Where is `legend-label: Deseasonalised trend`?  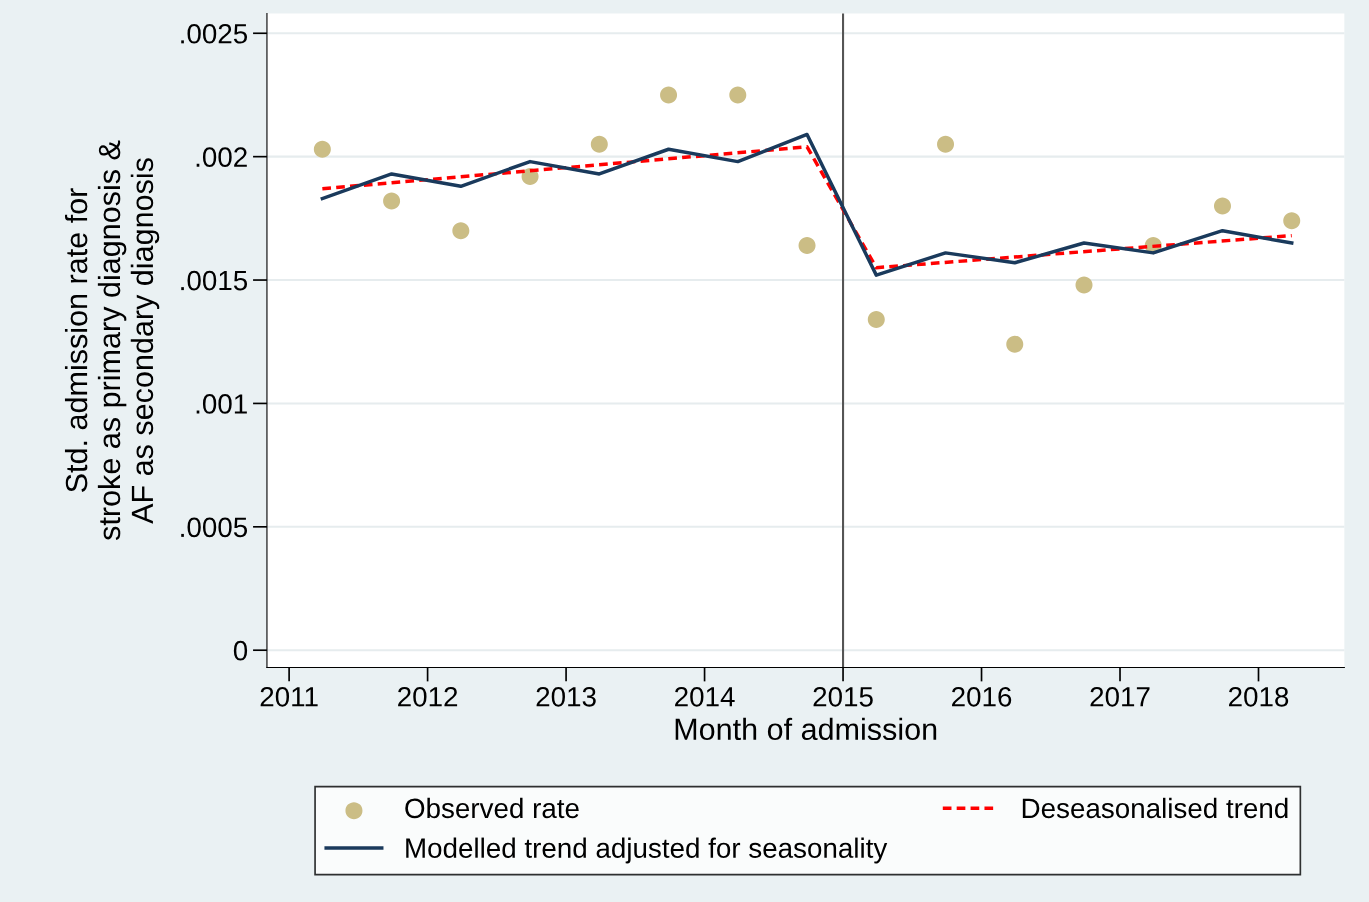
legend-label: Deseasonalised trend is located at coordinates (1155, 808).